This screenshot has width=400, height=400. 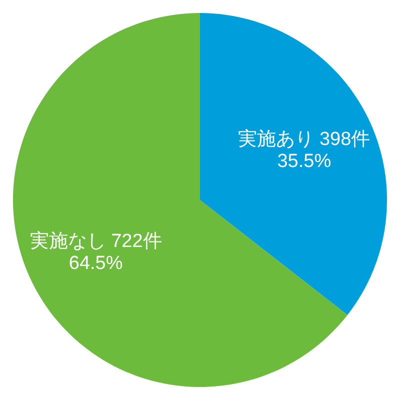 What do you see at coordinates (96, 252) in the screenshot?
I see `slice-label: 実施なし 722件 64.5%` at bounding box center [96, 252].